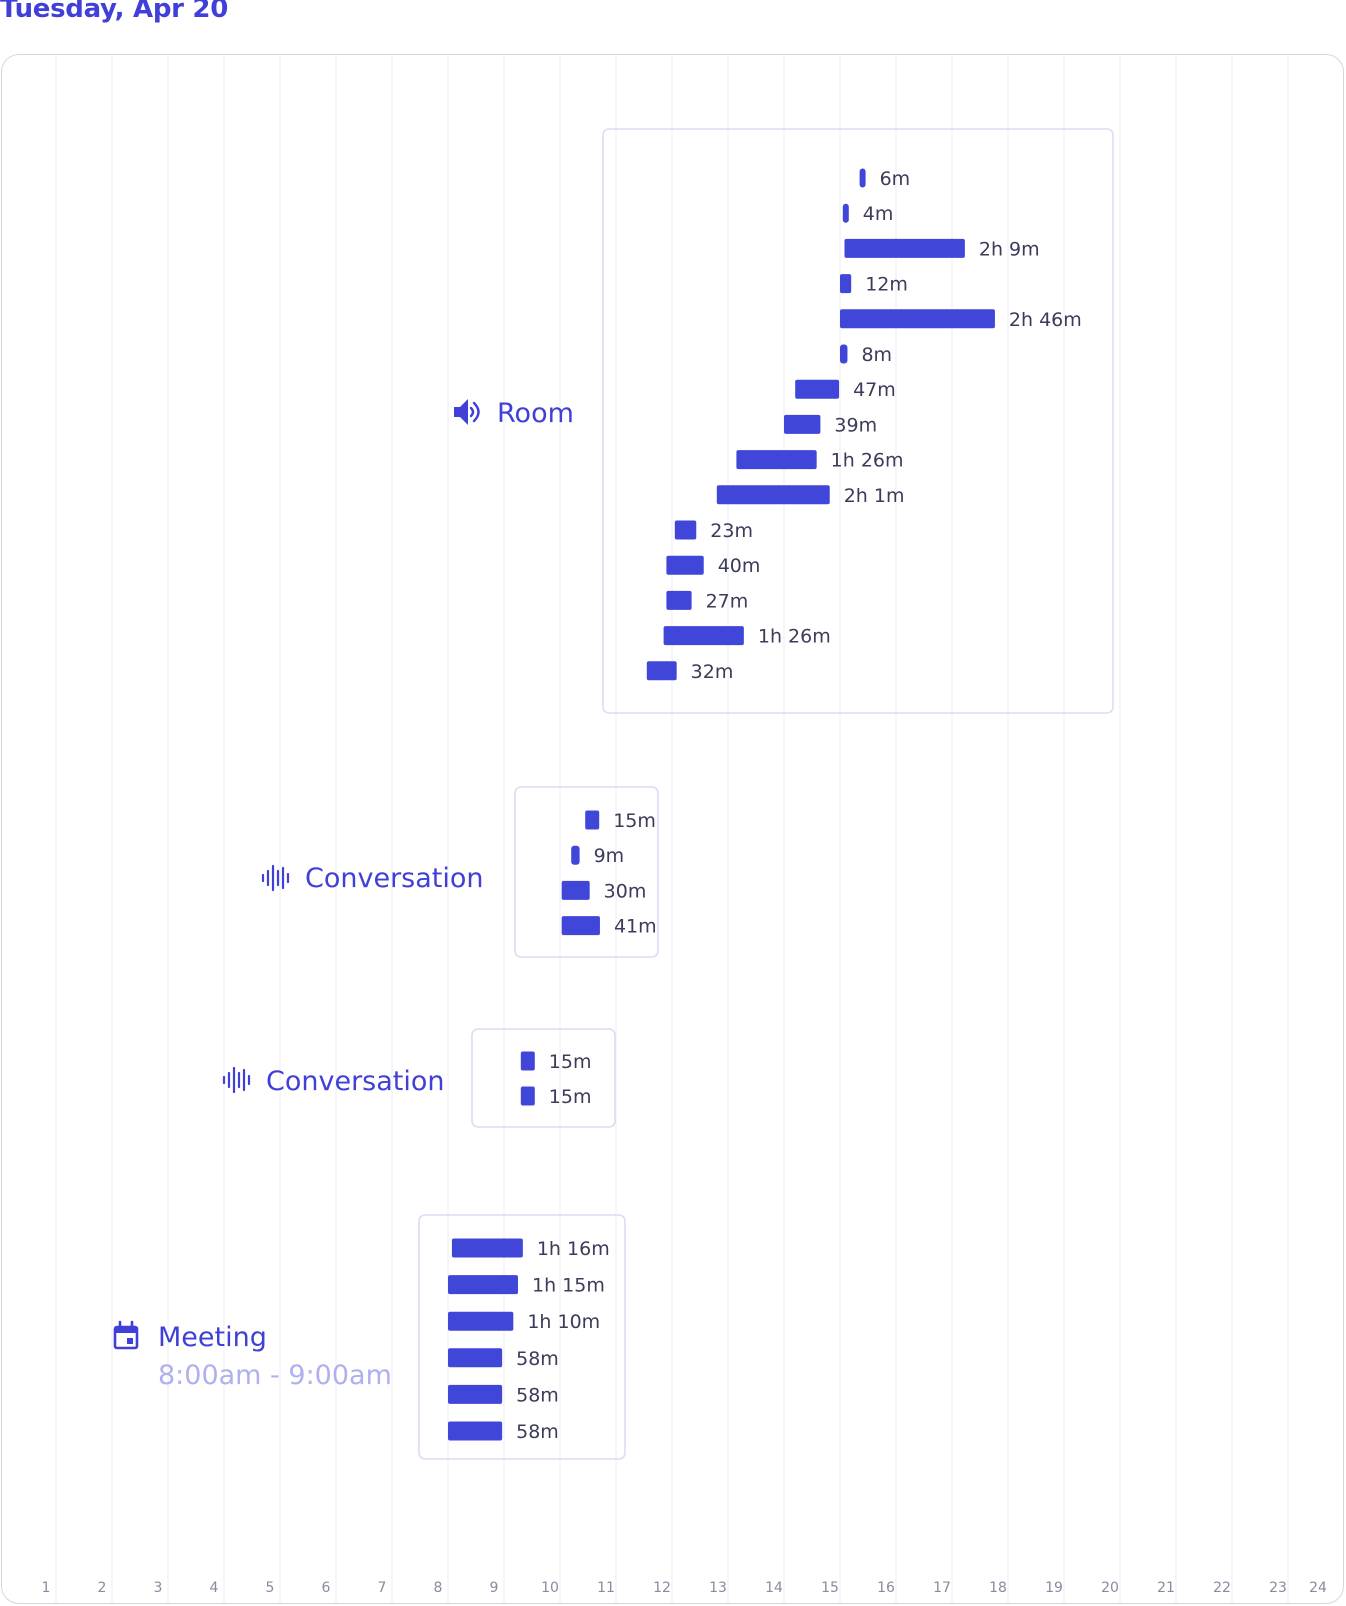  I want to click on page-title: Tuesday, Apr 20, so click(114, 12).